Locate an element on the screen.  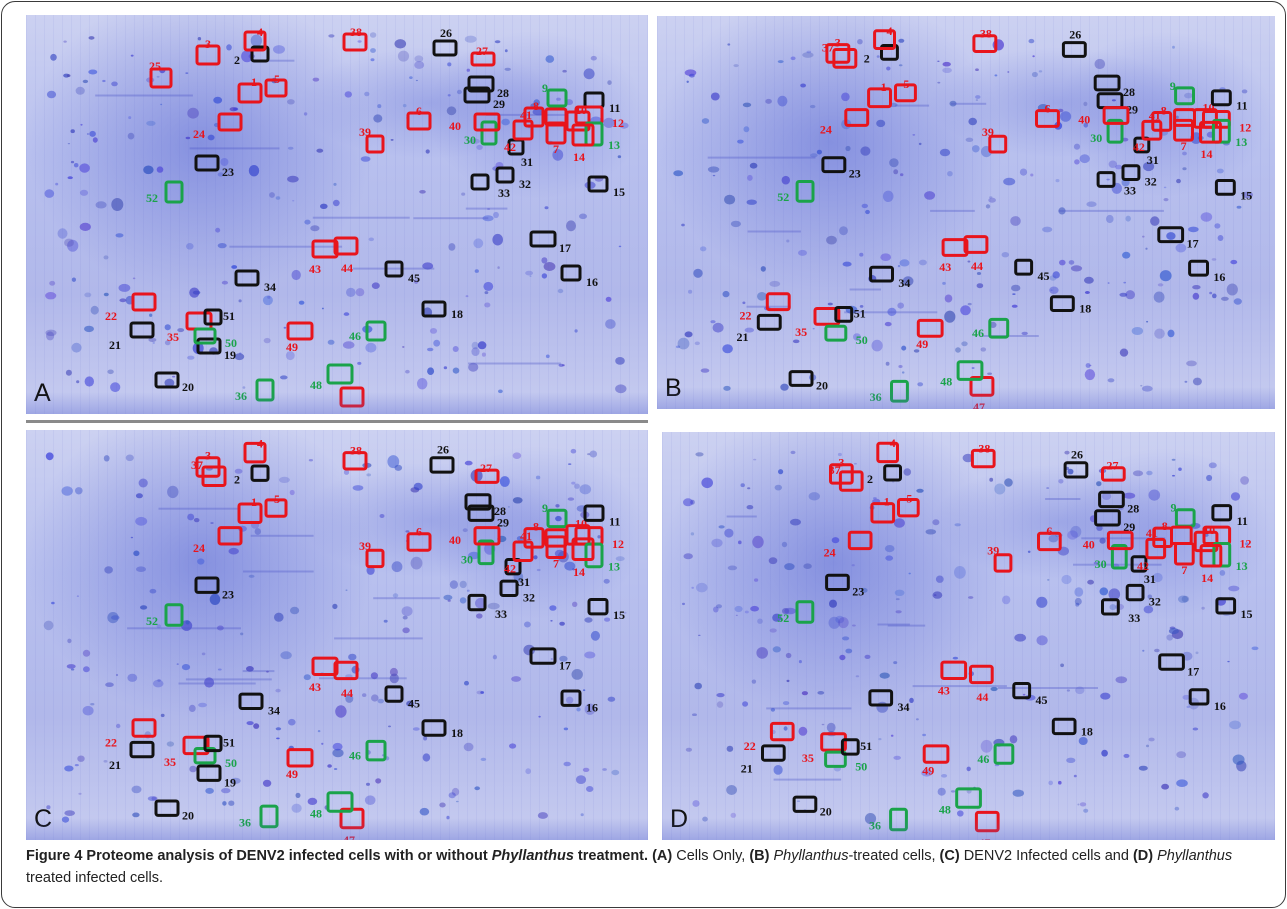
spot-label: 16 is located at coordinates (1219, 277).